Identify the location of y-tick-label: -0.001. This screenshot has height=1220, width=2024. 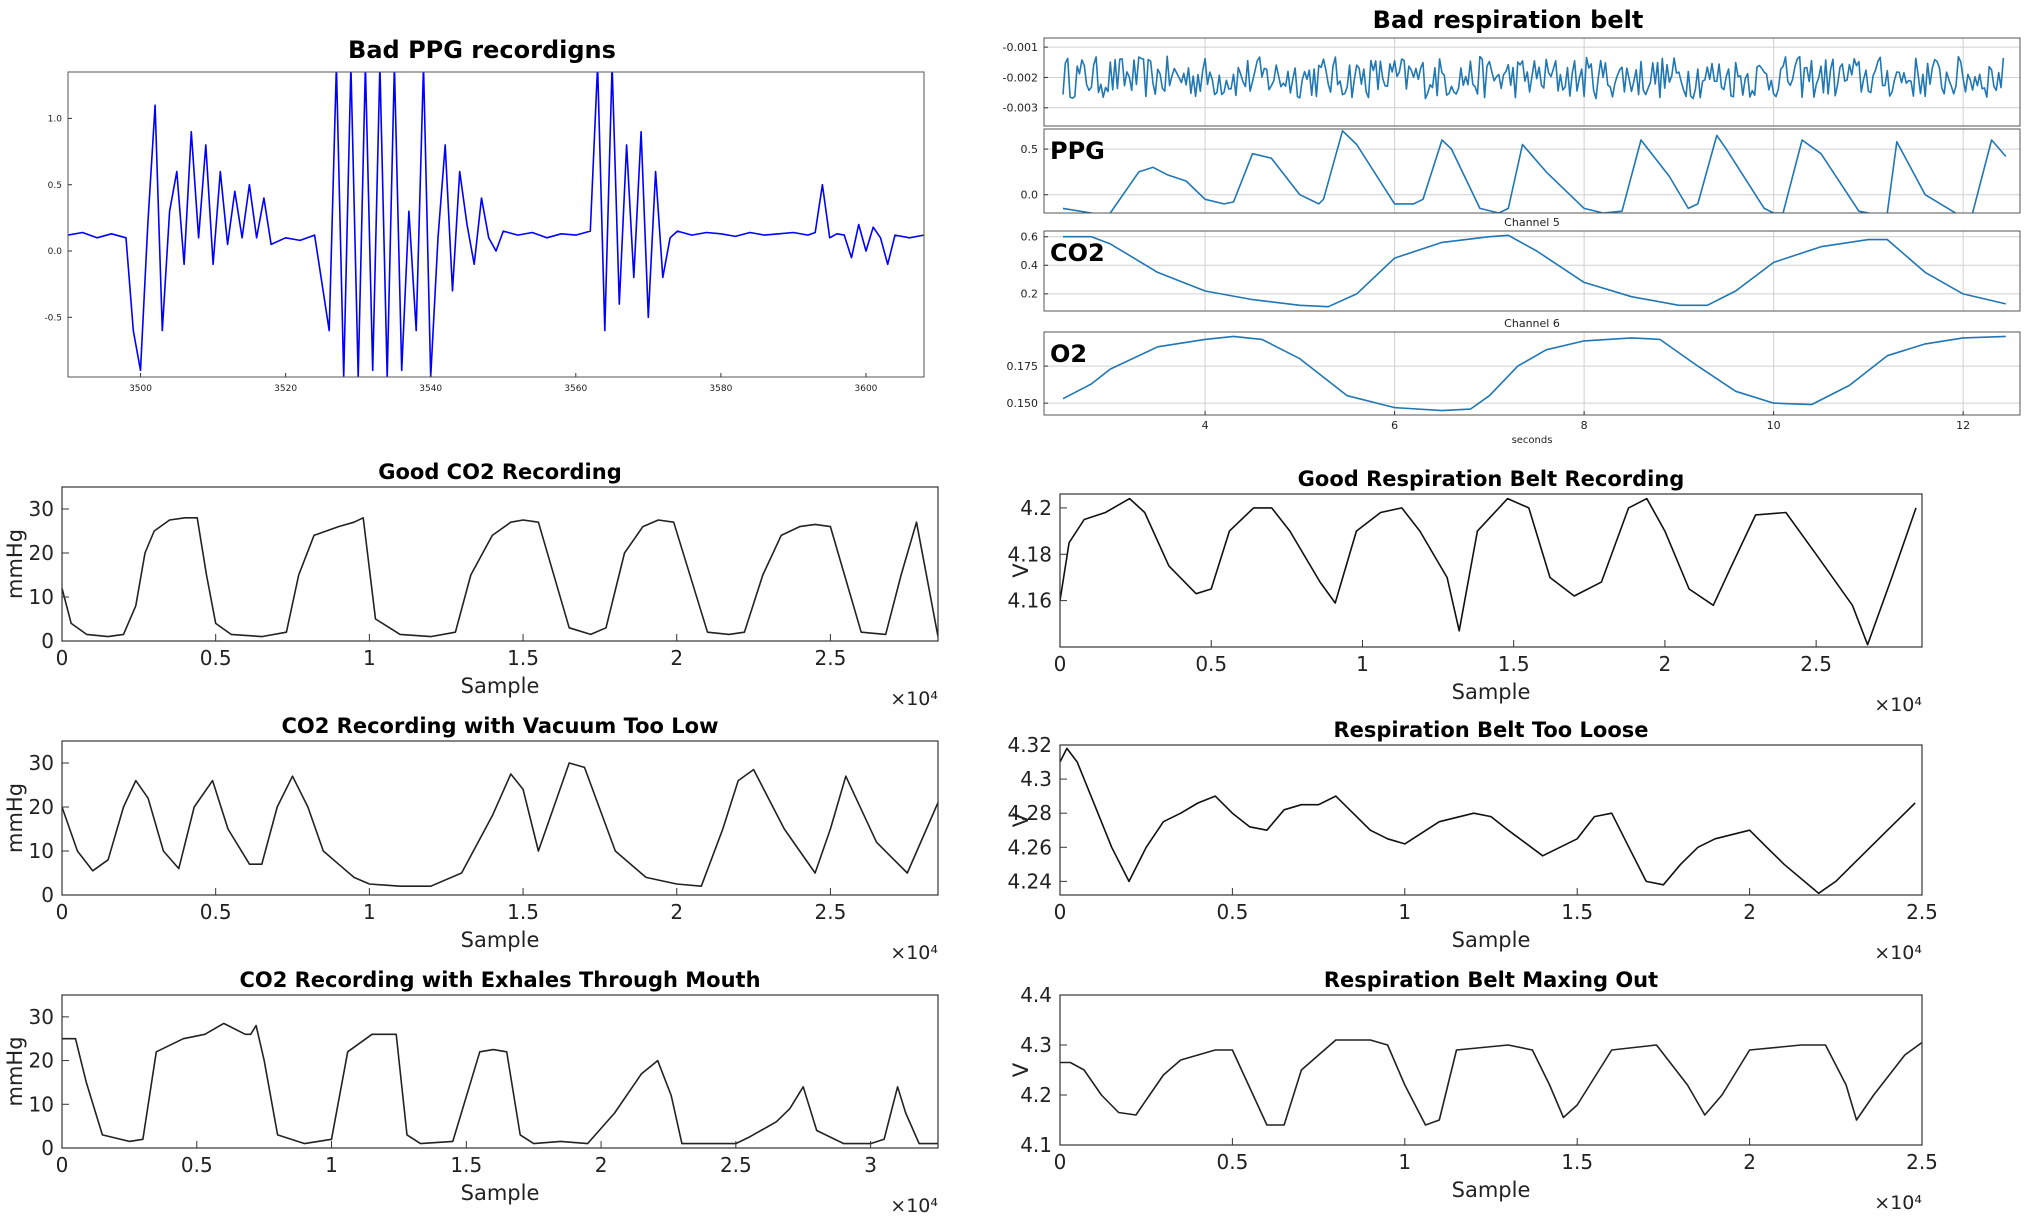
(1020, 47).